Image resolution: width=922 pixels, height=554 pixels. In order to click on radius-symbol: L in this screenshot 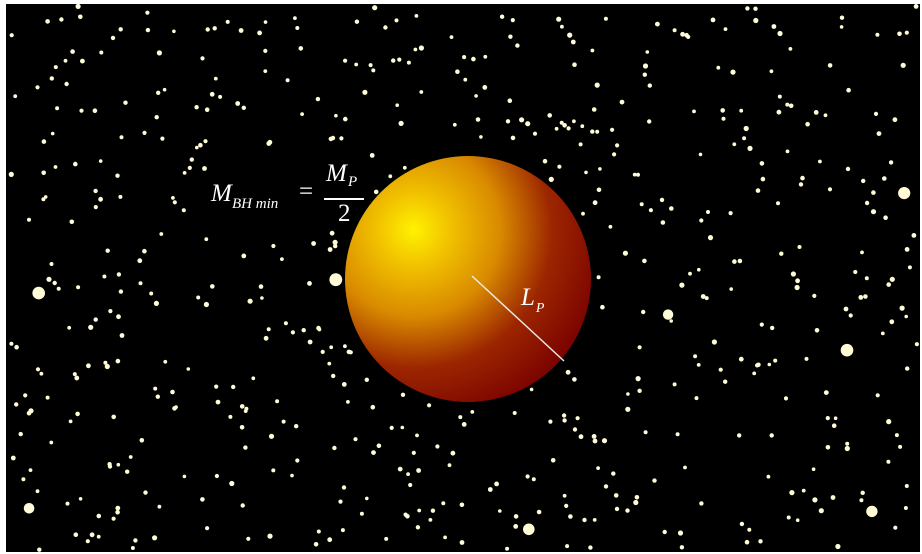, I will do `click(528, 297)`.